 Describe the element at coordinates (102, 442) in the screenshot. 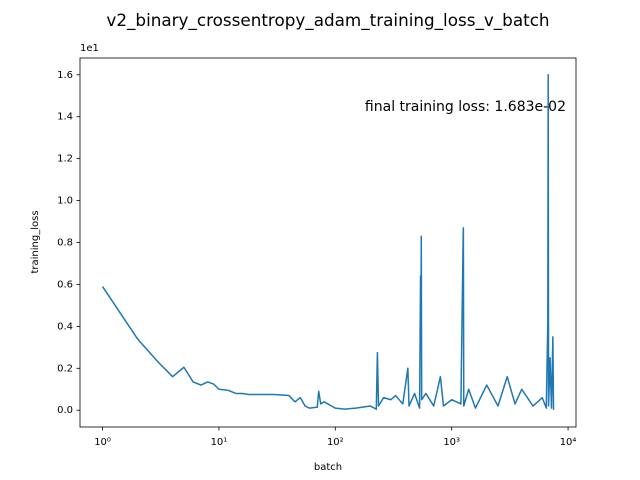

I see `x-tick-label: 10⁰` at that location.